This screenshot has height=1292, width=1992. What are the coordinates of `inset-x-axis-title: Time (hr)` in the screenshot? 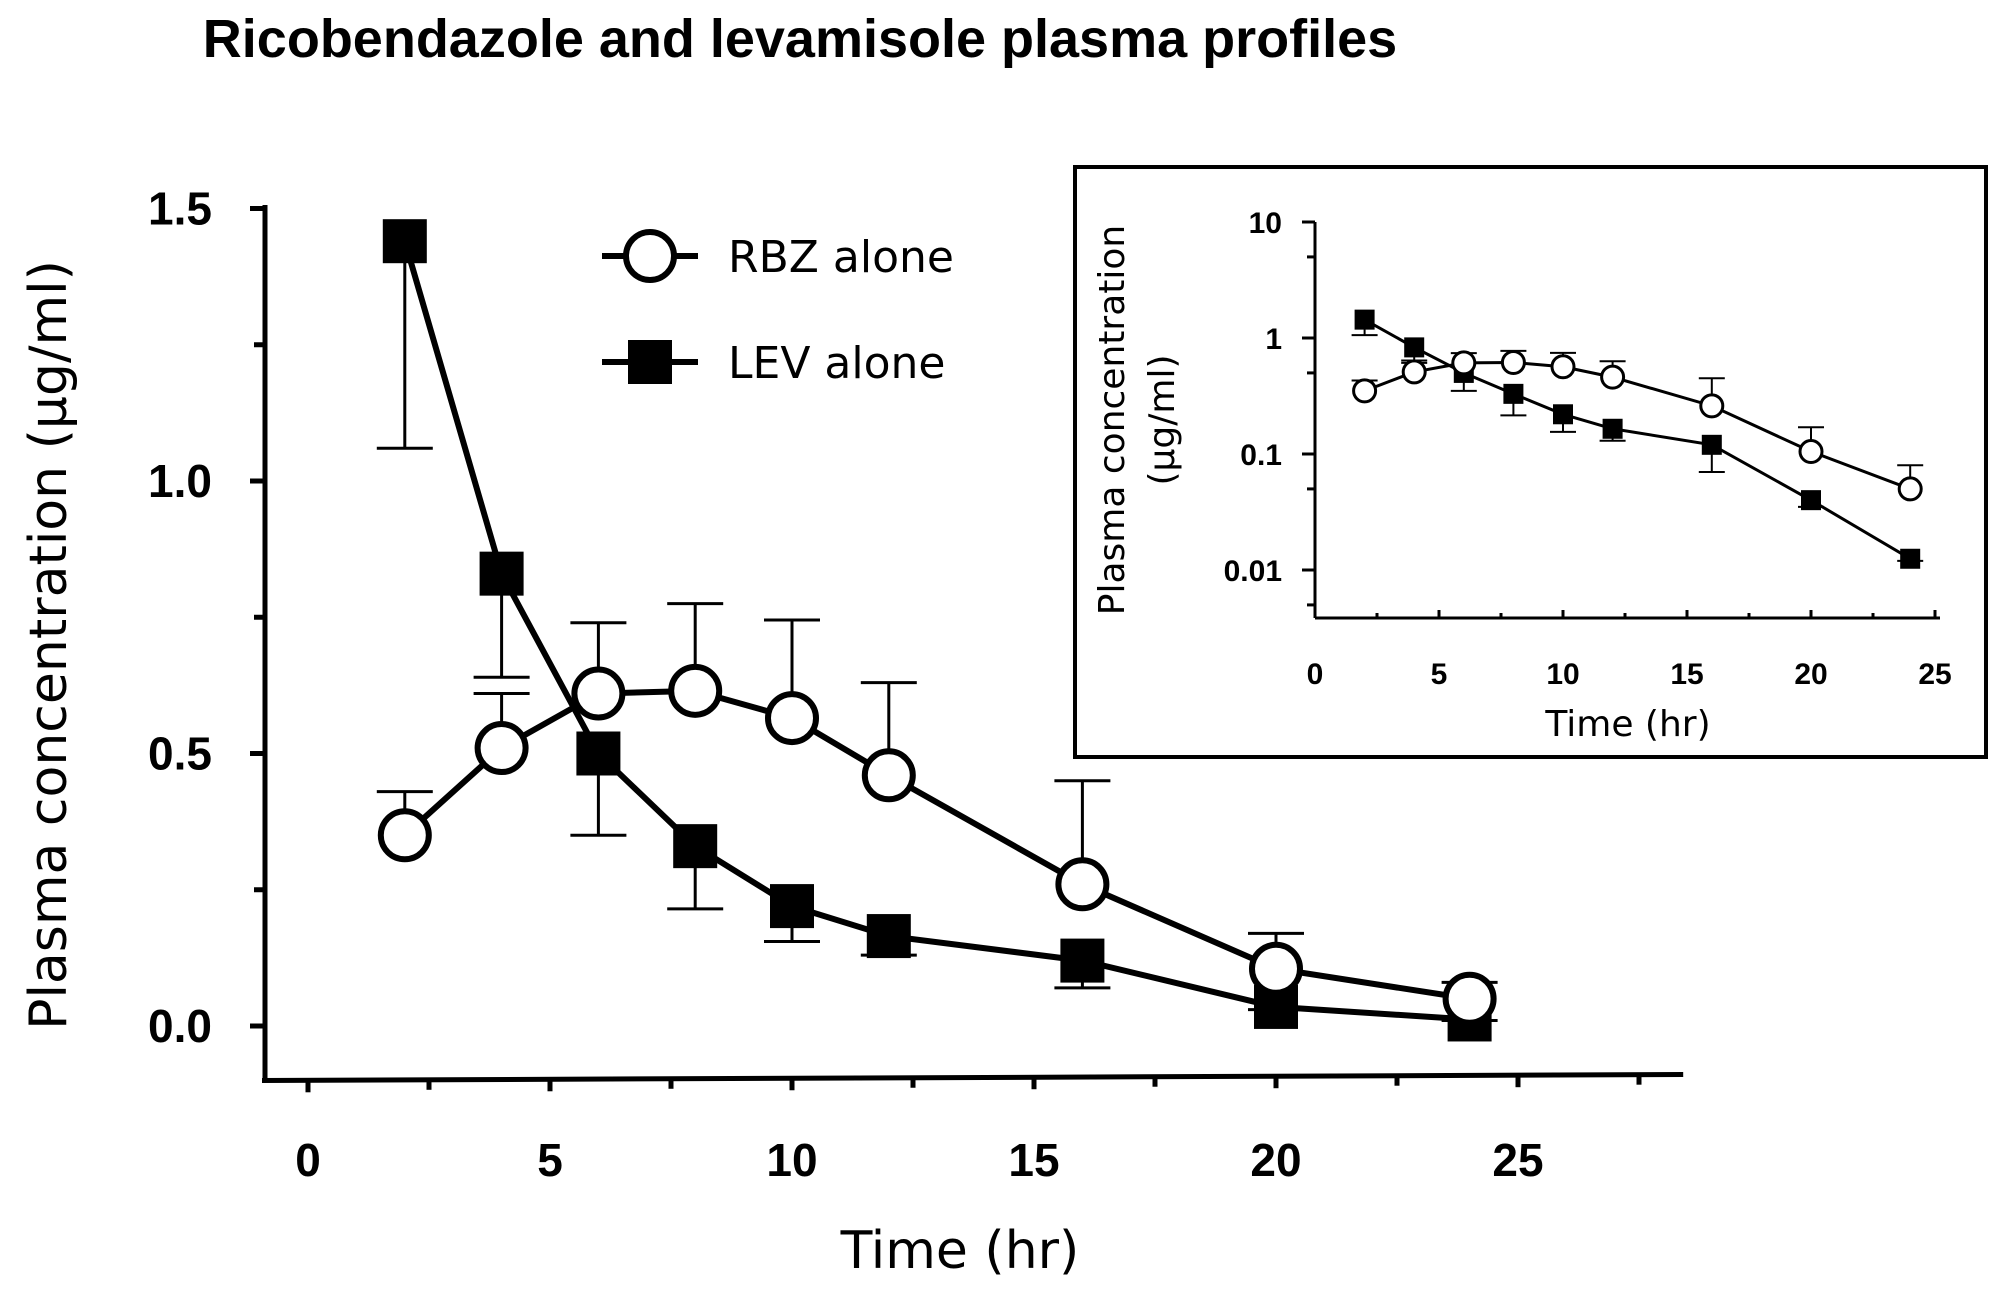 It's located at (1627, 724).